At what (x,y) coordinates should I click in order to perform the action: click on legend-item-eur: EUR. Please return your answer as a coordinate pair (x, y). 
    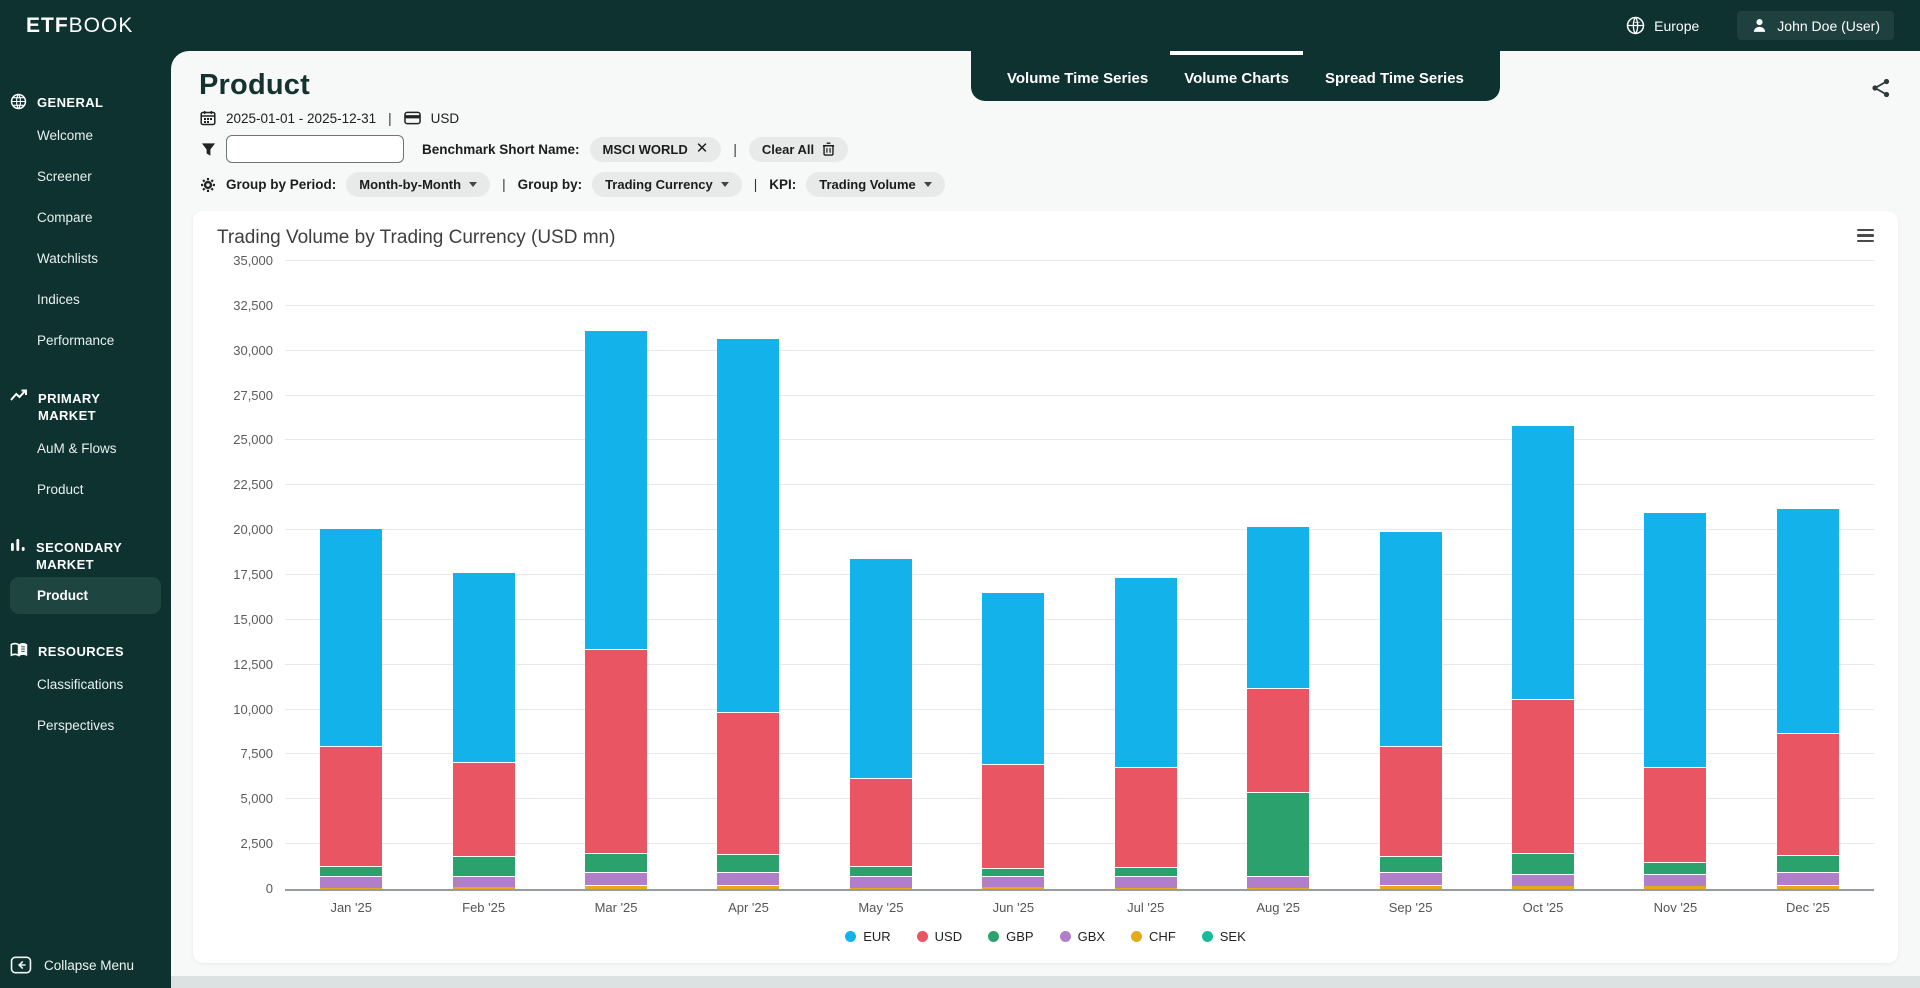
    Looking at the image, I should click on (868, 936).